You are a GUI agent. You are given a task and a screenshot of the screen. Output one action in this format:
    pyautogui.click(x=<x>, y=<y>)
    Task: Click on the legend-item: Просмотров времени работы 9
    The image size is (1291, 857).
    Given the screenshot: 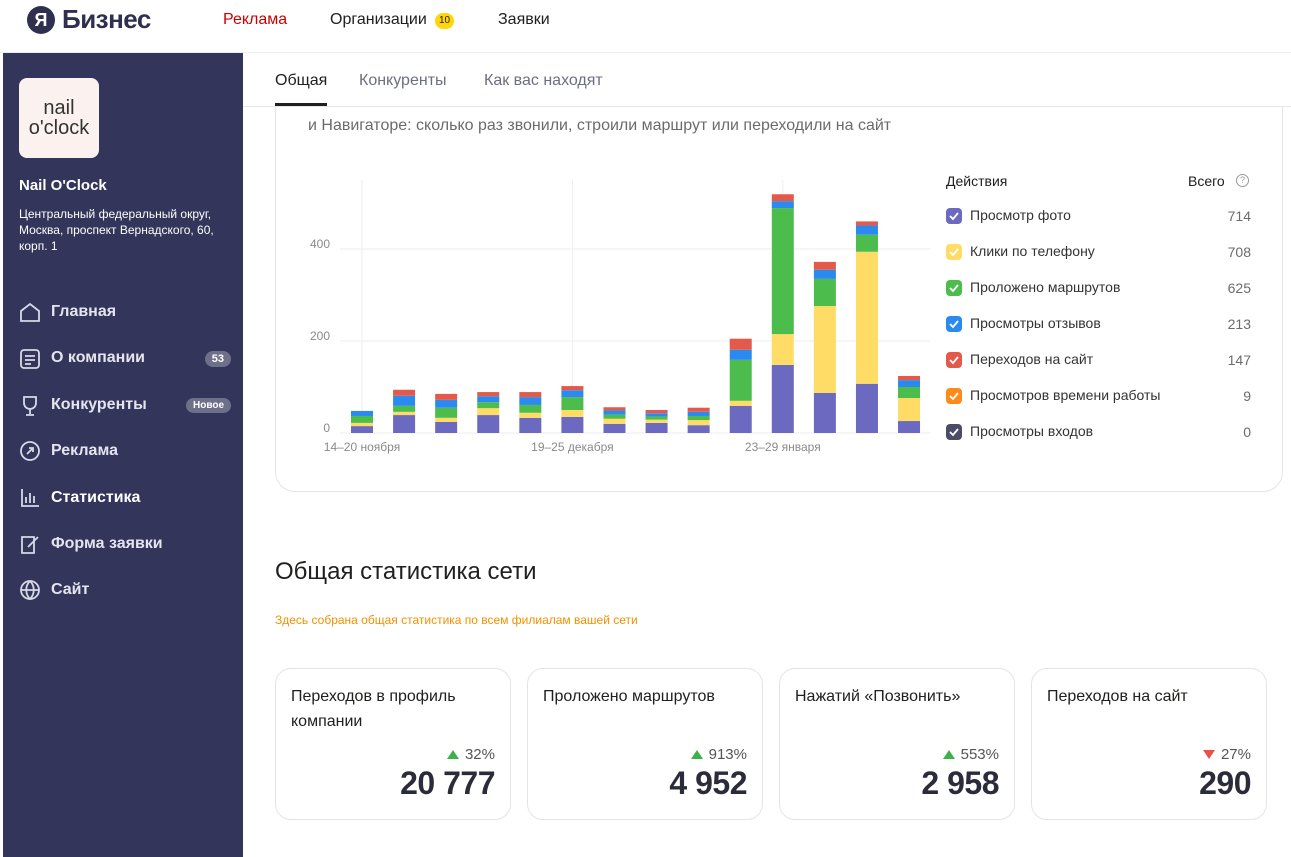 What is the action you would take?
    pyautogui.click(x=1098, y=396)
    